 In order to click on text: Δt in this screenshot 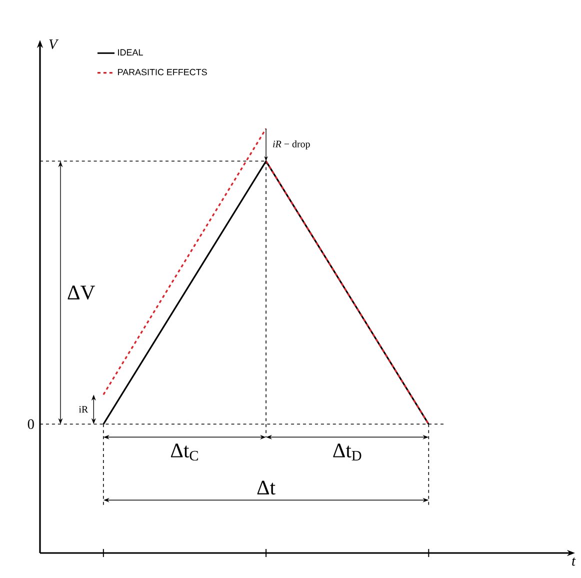, I will do `click(266, 487)`.